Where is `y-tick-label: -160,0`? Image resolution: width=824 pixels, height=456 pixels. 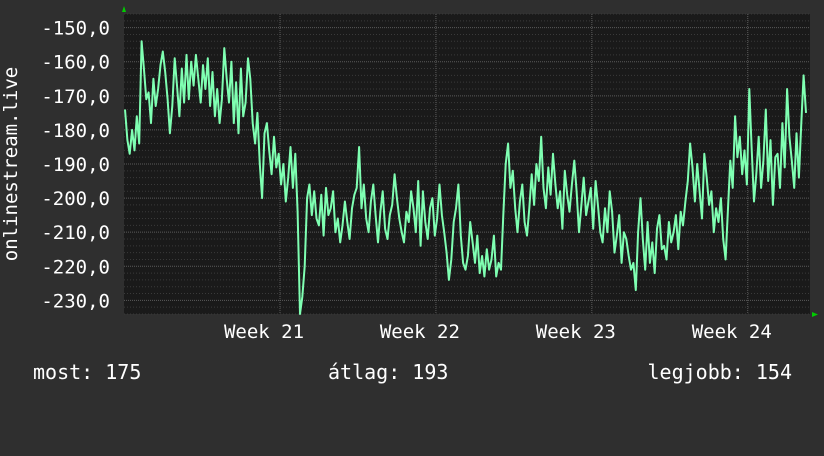 y-tick-label: -160,0 is located at coordinates (75, 63).